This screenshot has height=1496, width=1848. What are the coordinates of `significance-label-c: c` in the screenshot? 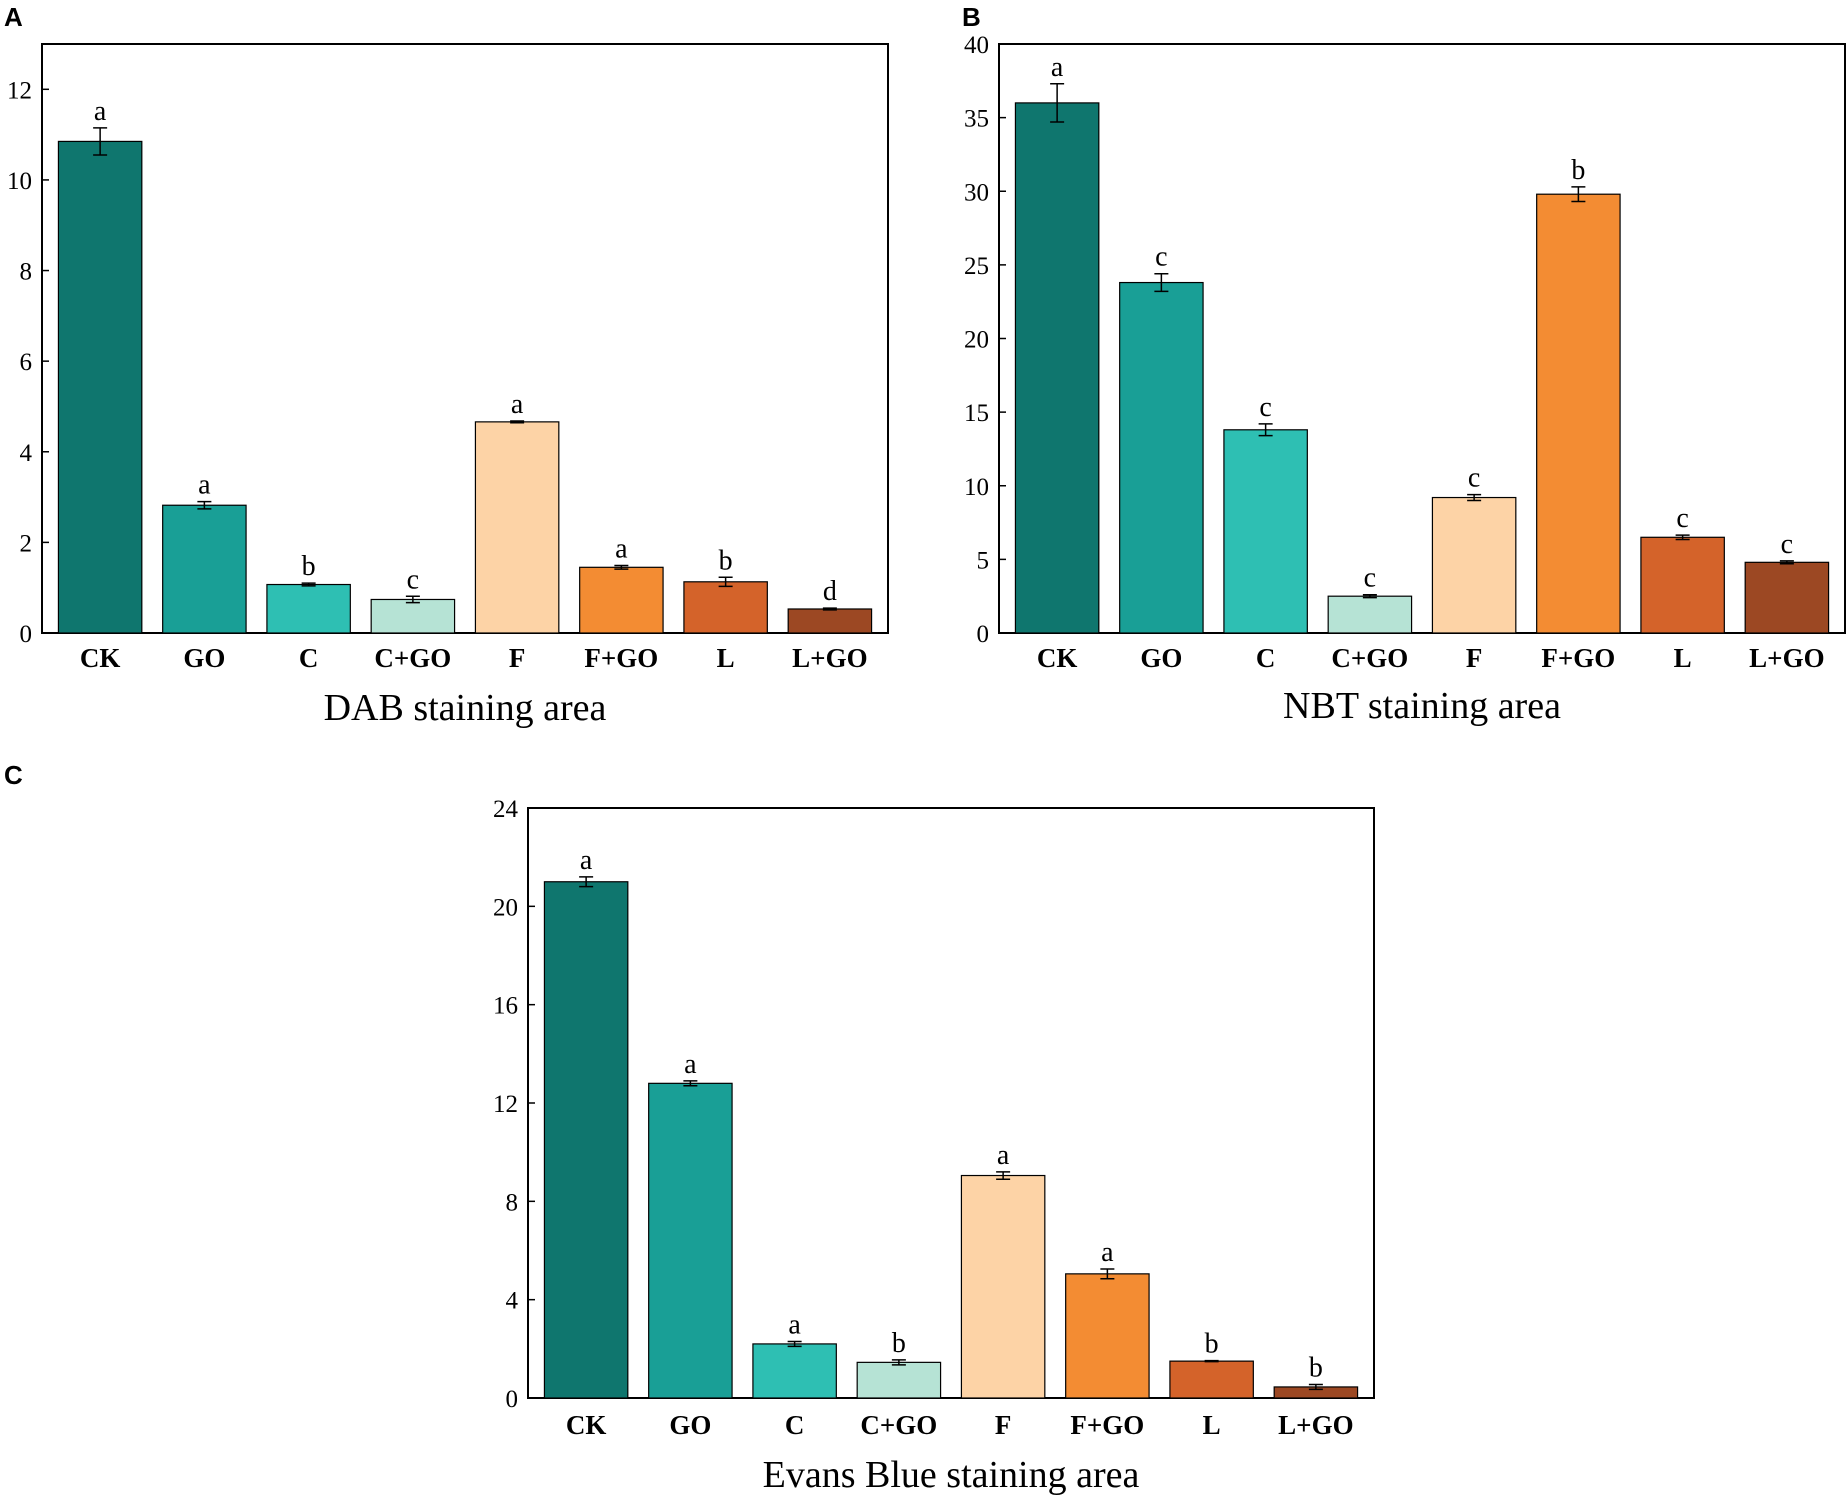 It's located at (1265, 407).